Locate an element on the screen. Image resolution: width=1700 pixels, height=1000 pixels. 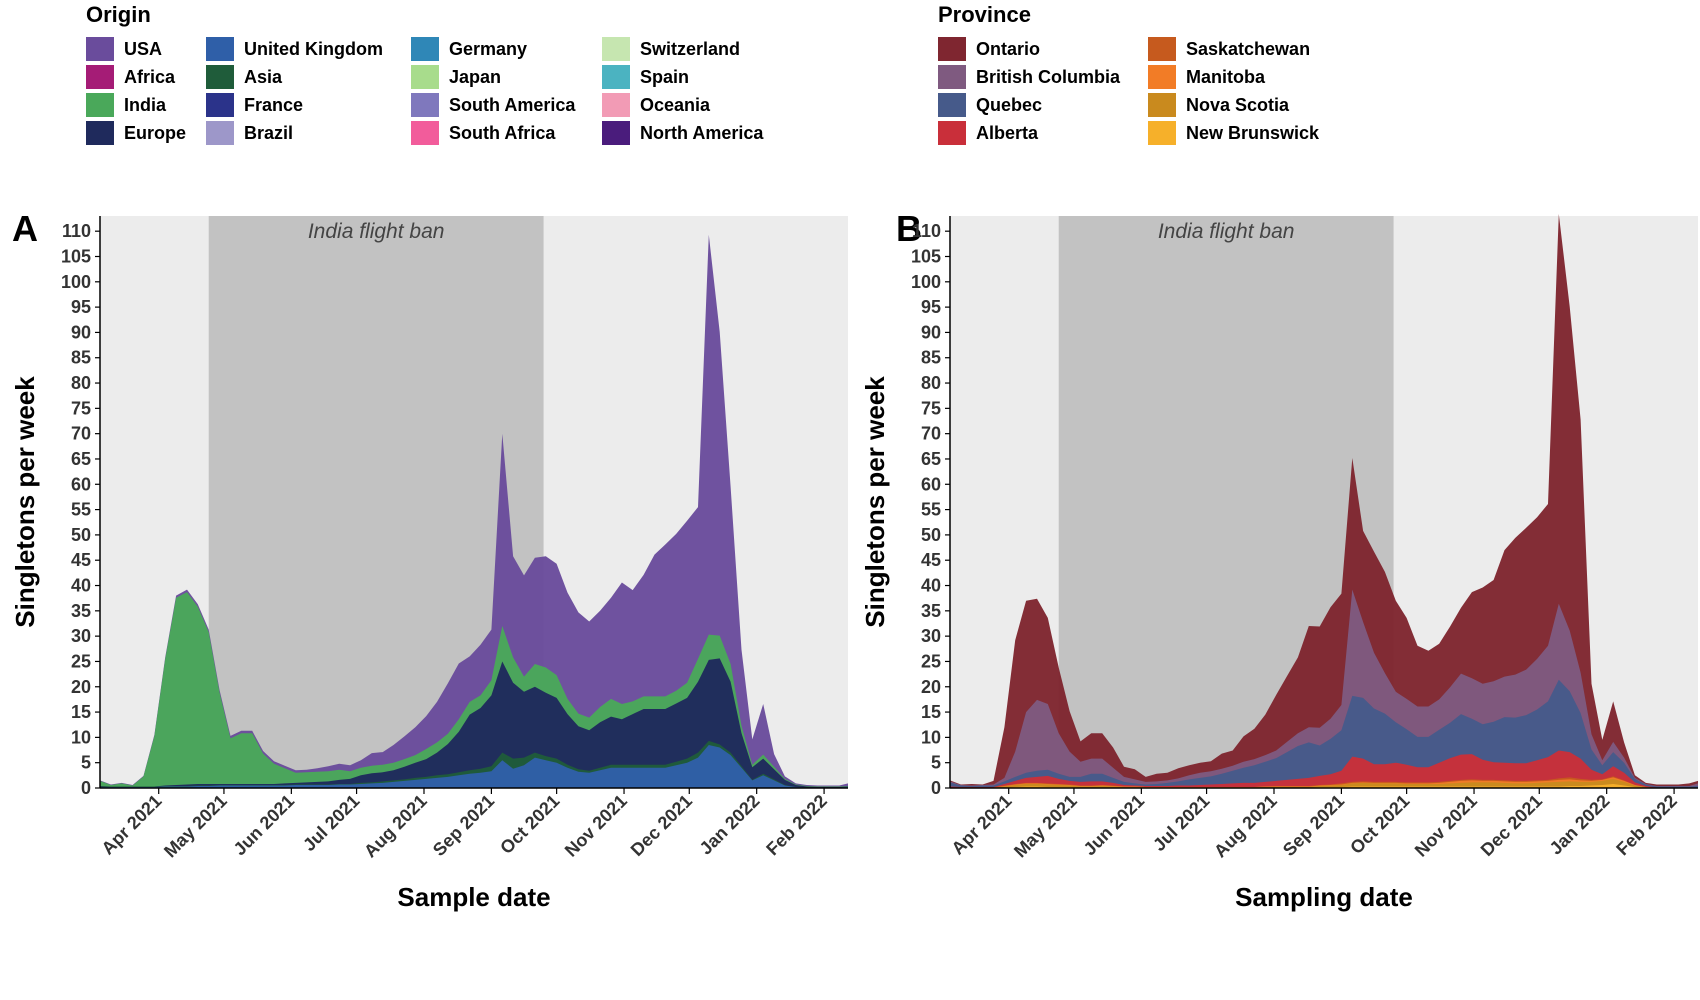
legend-label: Africa is located at coordinates (150, 76).